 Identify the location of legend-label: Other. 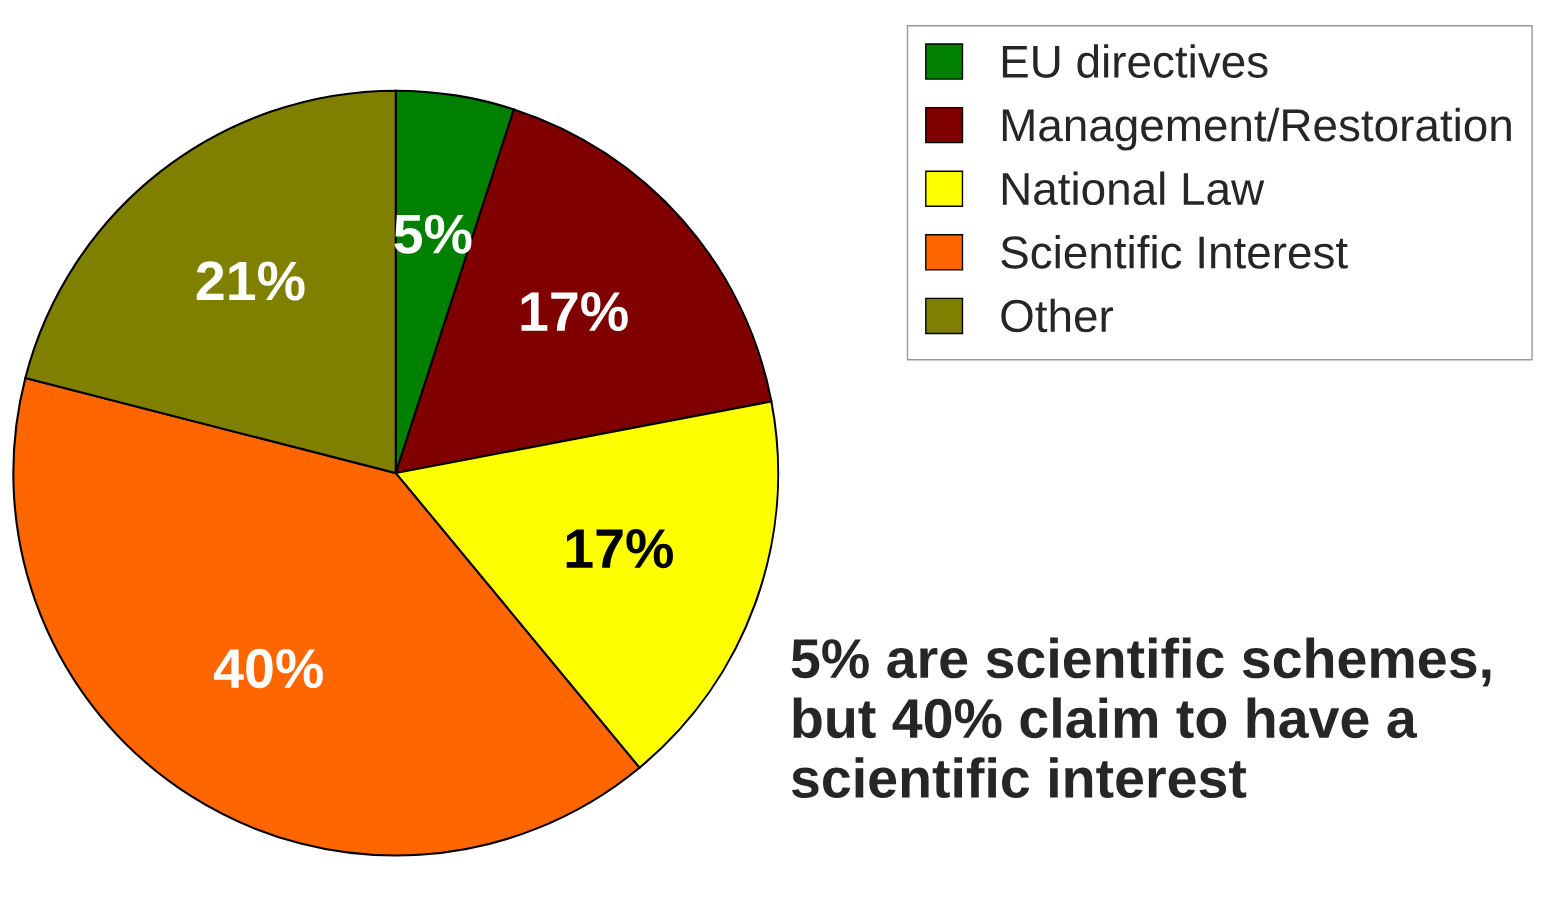
(1057, 315).